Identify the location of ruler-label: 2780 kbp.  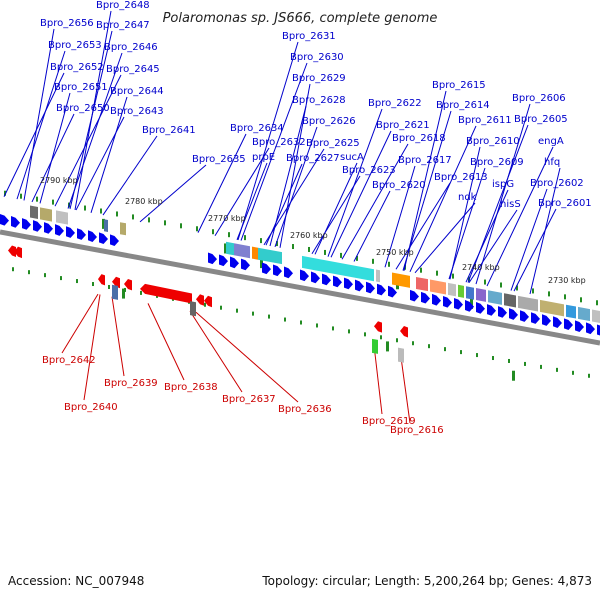
(144, 201).